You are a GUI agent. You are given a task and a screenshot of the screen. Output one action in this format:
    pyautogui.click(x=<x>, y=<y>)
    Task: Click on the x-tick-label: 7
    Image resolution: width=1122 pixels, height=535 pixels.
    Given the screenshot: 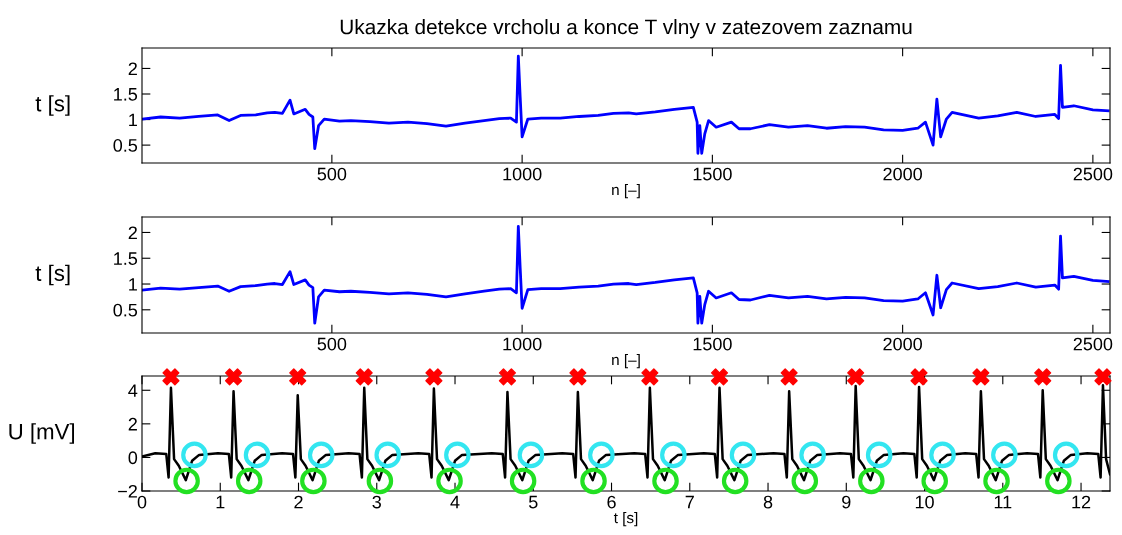 What is the action you would take?
    pyautogui.click(x=689, y=502)
    